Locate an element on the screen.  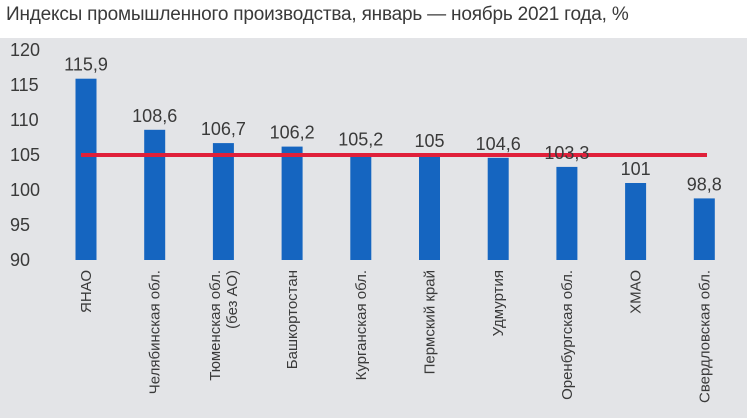
y-tick-label: 105 is located at coordinates (25, 155).